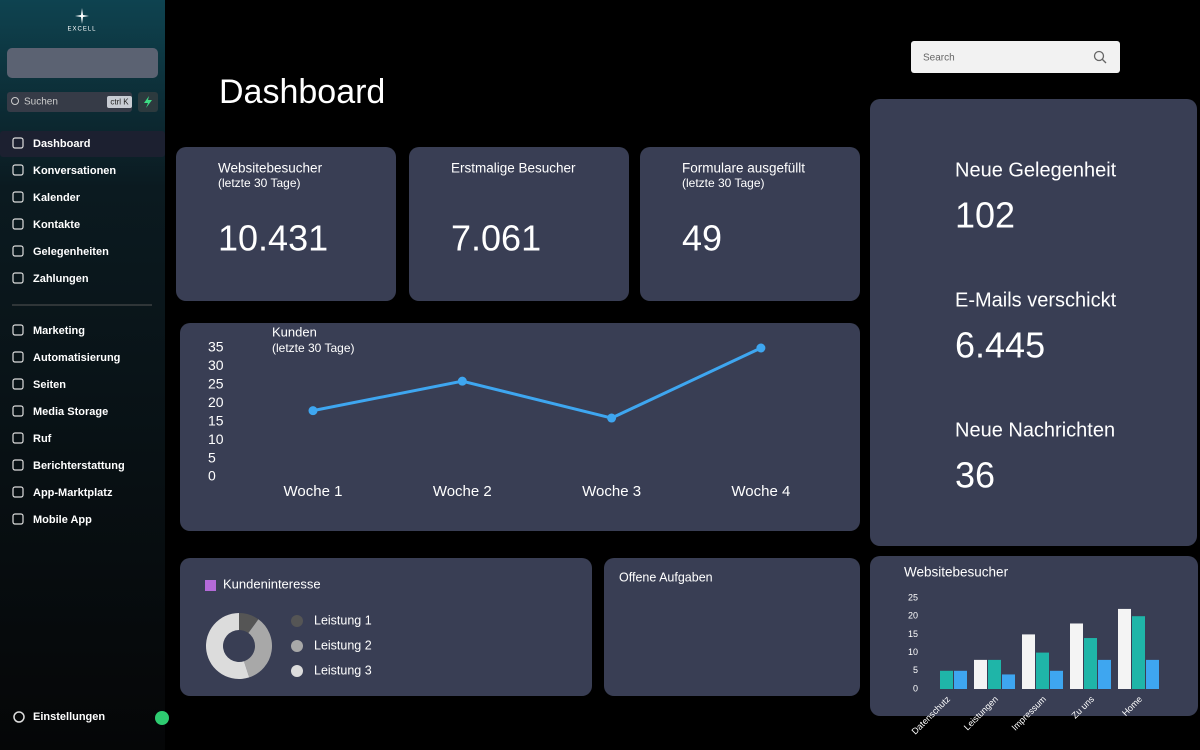 The image size is (1200, 750). Describe the element at coordinates (732, 627) in the screenshot. I see `tasks-card` at that location.